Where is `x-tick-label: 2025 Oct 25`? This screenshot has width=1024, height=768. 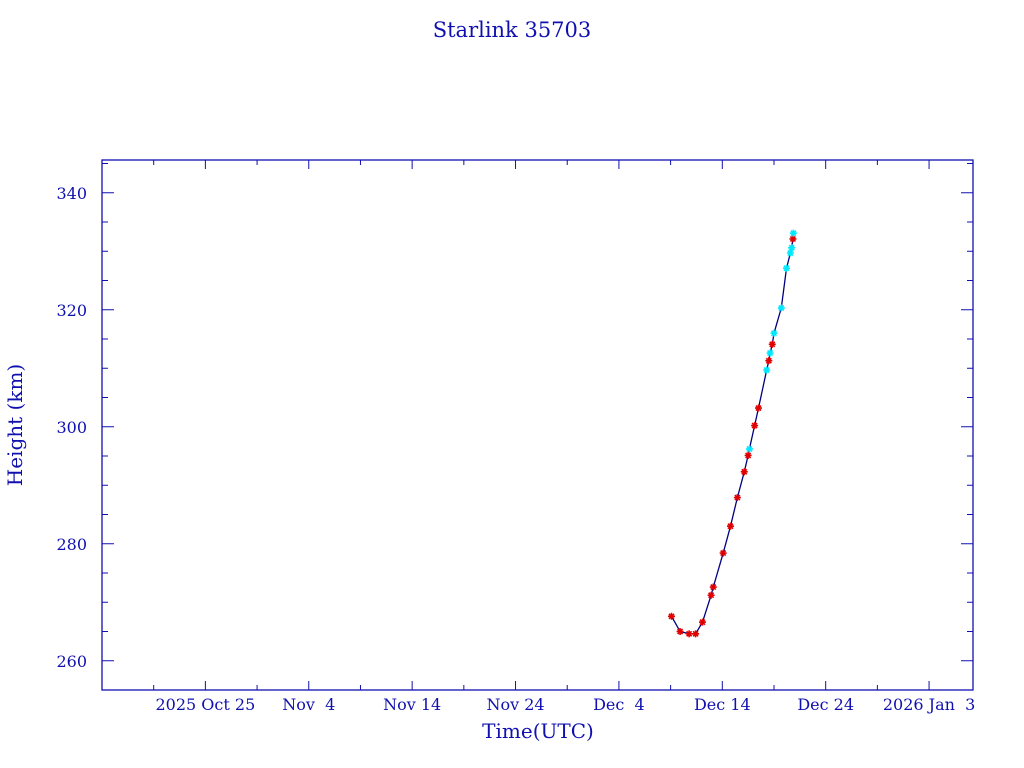
x-tick-label: 2025 Oct 25 is located at coordinates (205, 704).